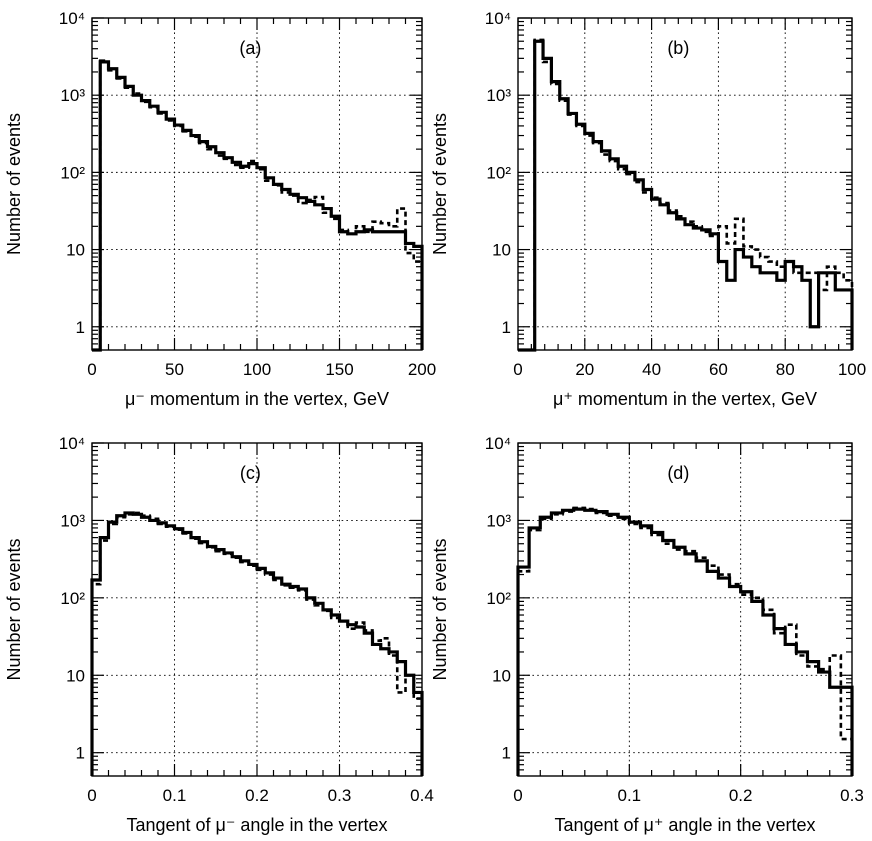  I want to click on panel-label: (b), so click(678, 48).